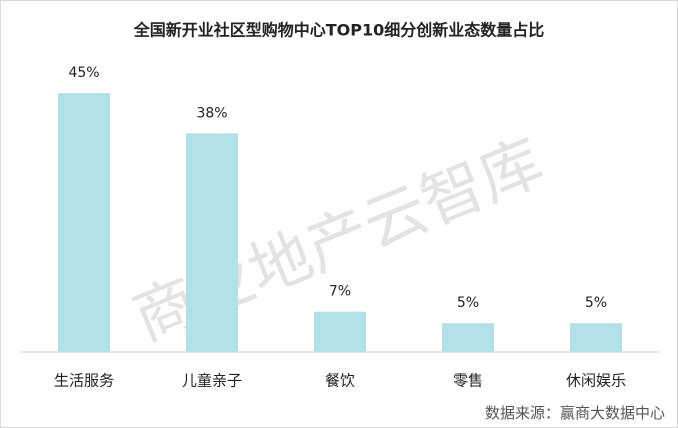  What do you see at coordinates (211, 113) in the screenshot?
I see `value-label: 38%` at bounding box center [211, 113].